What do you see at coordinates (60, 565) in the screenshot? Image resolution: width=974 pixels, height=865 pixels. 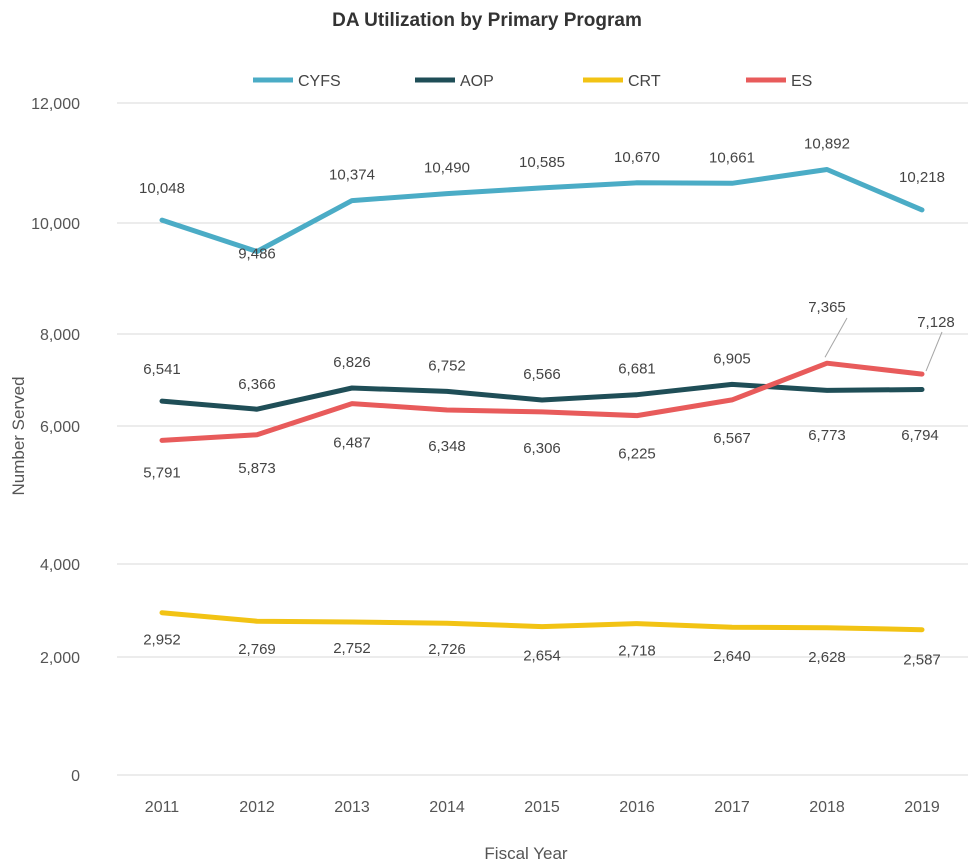 I see `y-tick-label: 4,000` at bounding box center [60, 565].